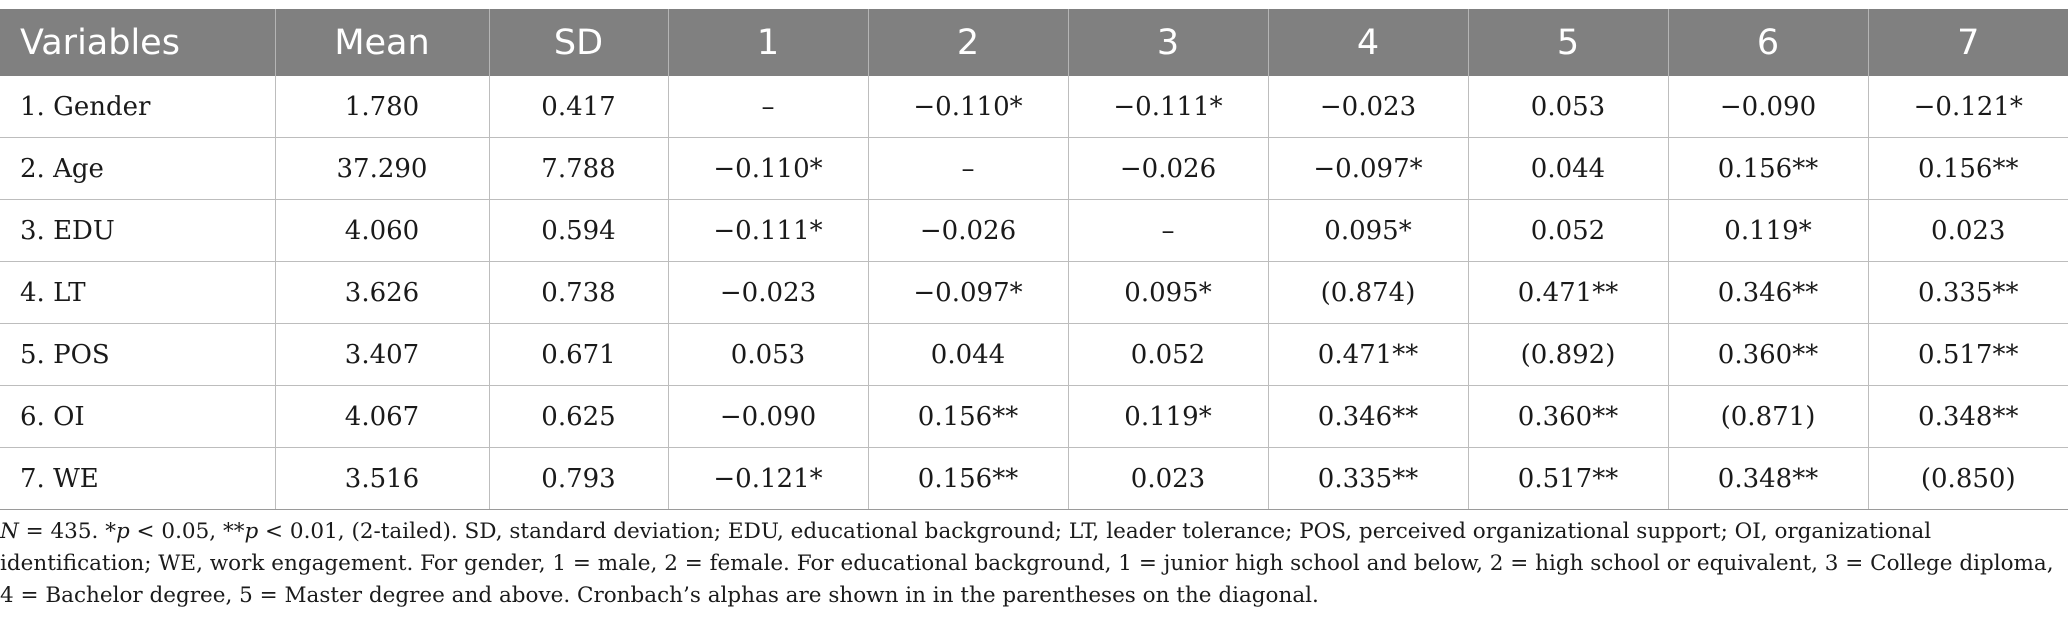  What do you see at coordinates (1967, 42) in the screenshot?
I see `header-col-7: 7` at bounding box center [1967, 42].